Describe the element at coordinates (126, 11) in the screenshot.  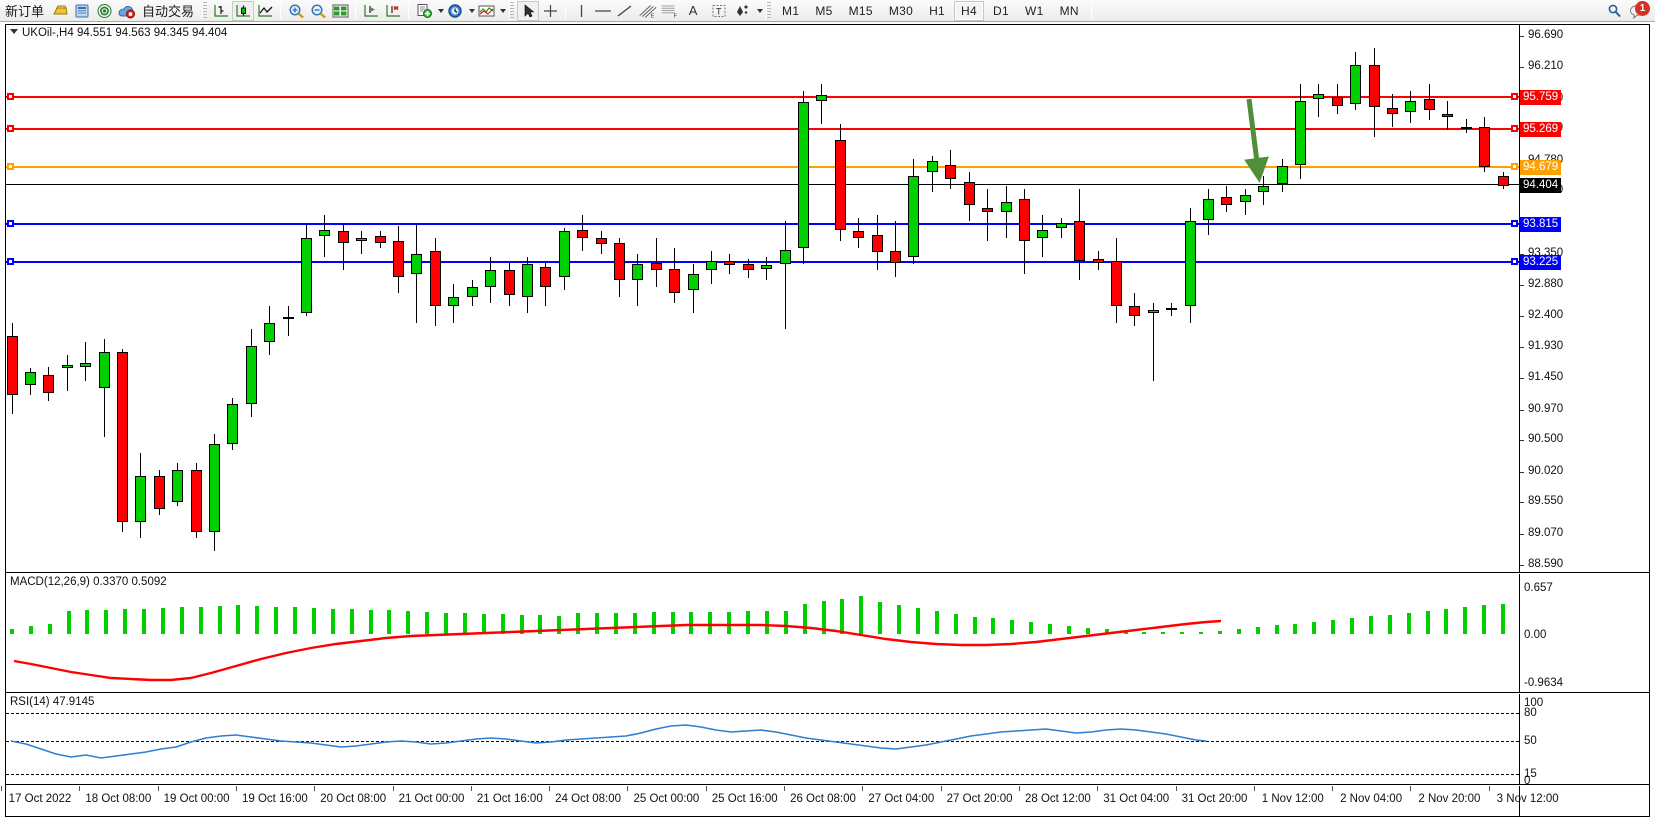
I see `autotrade-icon` at that location.